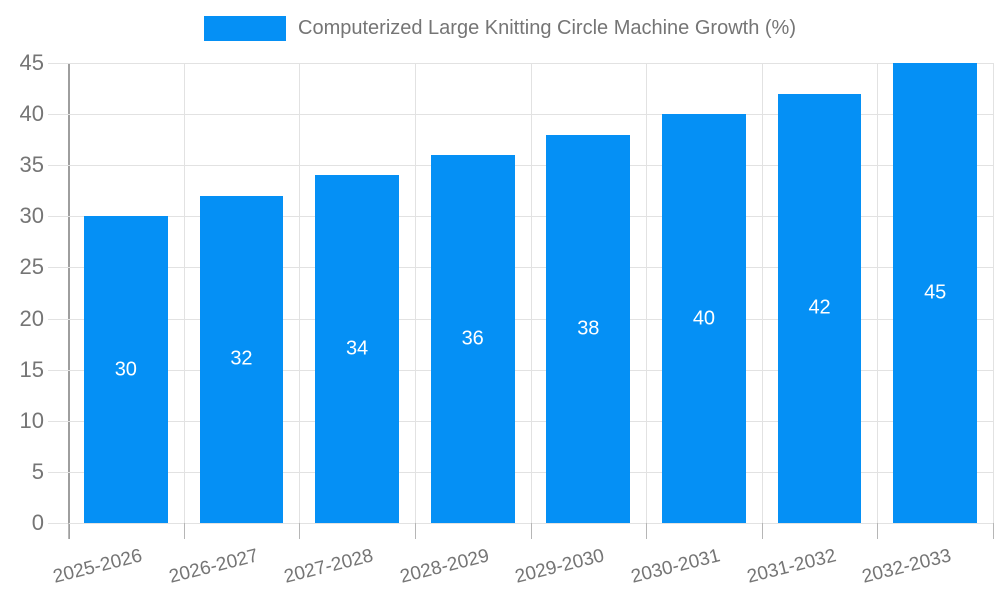 This screenshot has width=1000, height=600. I want to click on bar-2028-2029, so click(472, 339).